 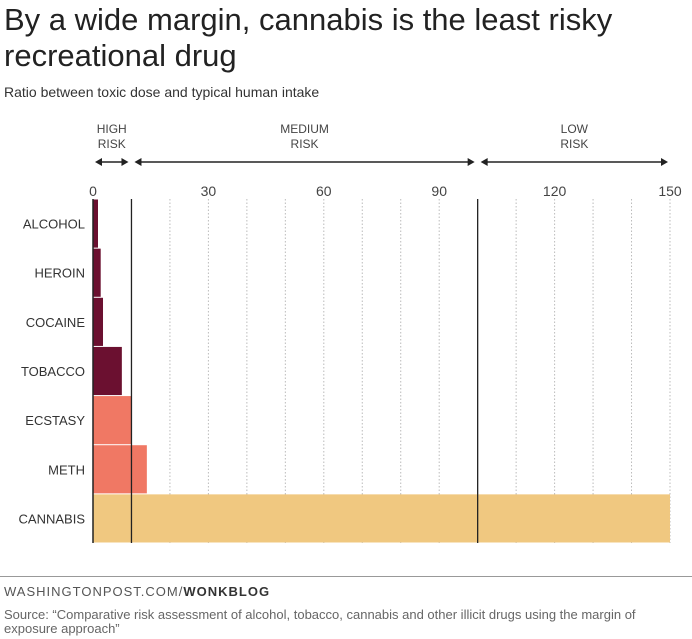 What do you see at coordinates (112, 420) in the screenshot?
I see `bar-ecstasy` at bounding box center [112, 420].